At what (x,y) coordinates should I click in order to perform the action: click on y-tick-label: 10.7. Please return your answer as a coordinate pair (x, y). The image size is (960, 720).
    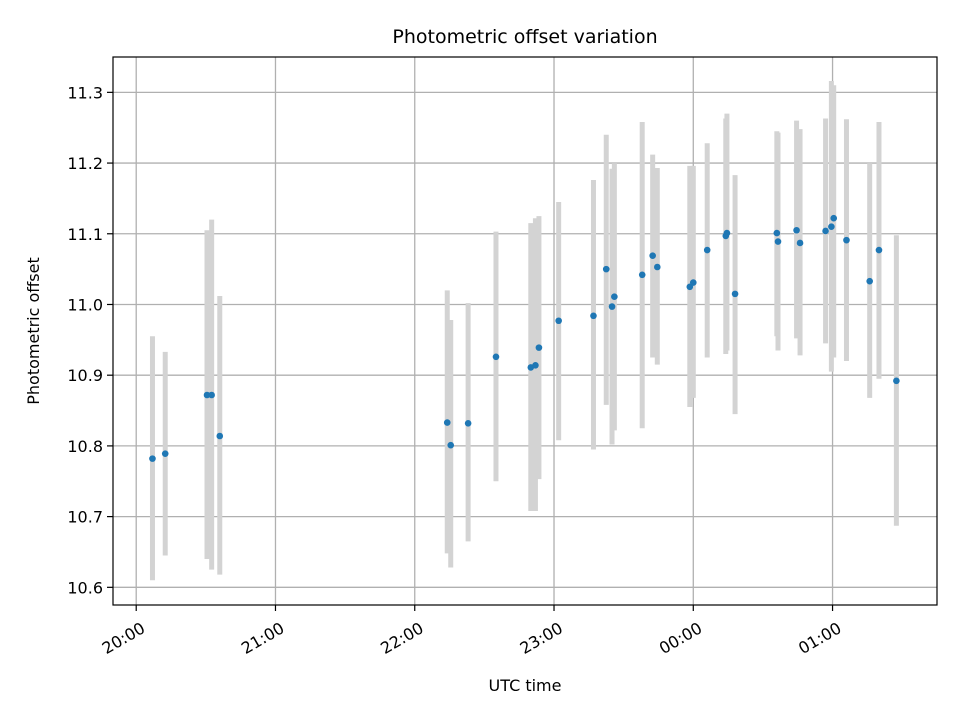
    Looking at the image, I should click on (85, 517).